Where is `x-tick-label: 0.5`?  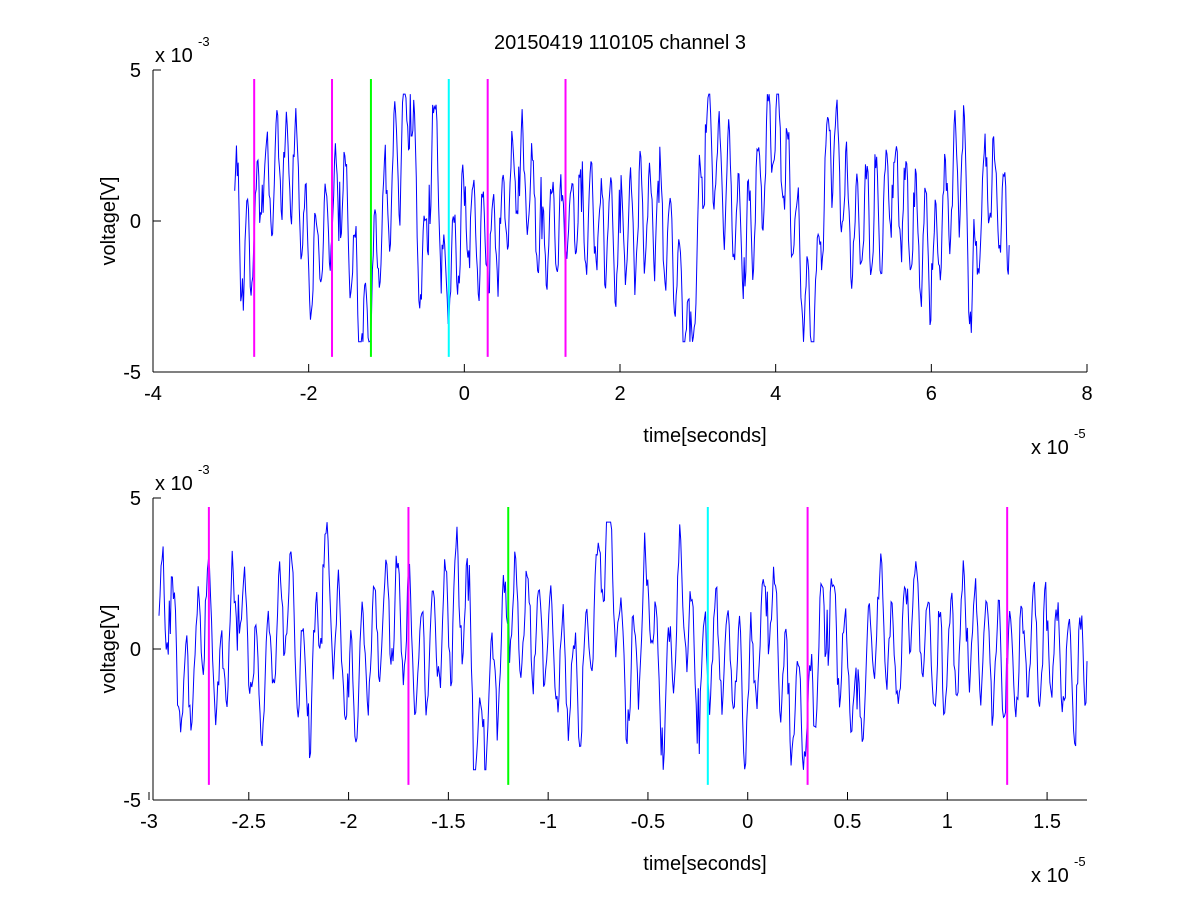 x-tick-label: 0.5 is located at coordinates (848, 822).